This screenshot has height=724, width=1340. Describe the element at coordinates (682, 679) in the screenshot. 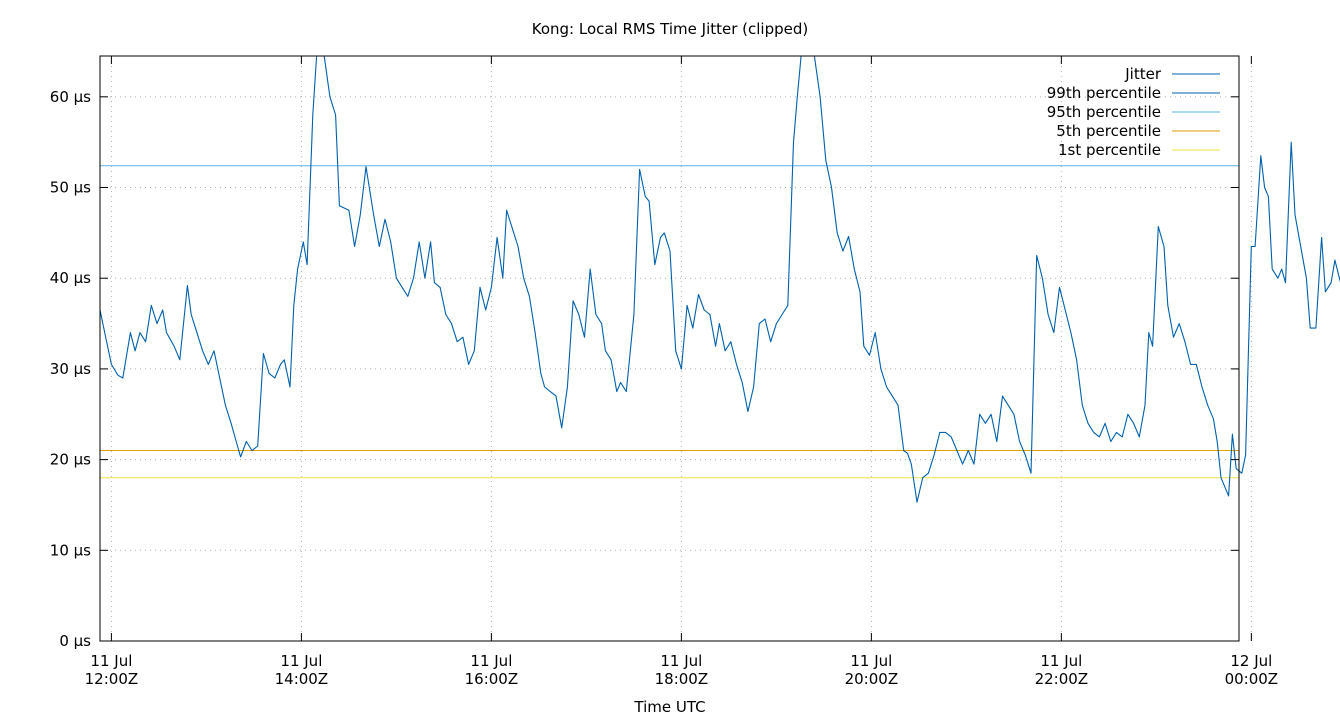

I see `x-tick-label-time: 18:00Z` at that location.